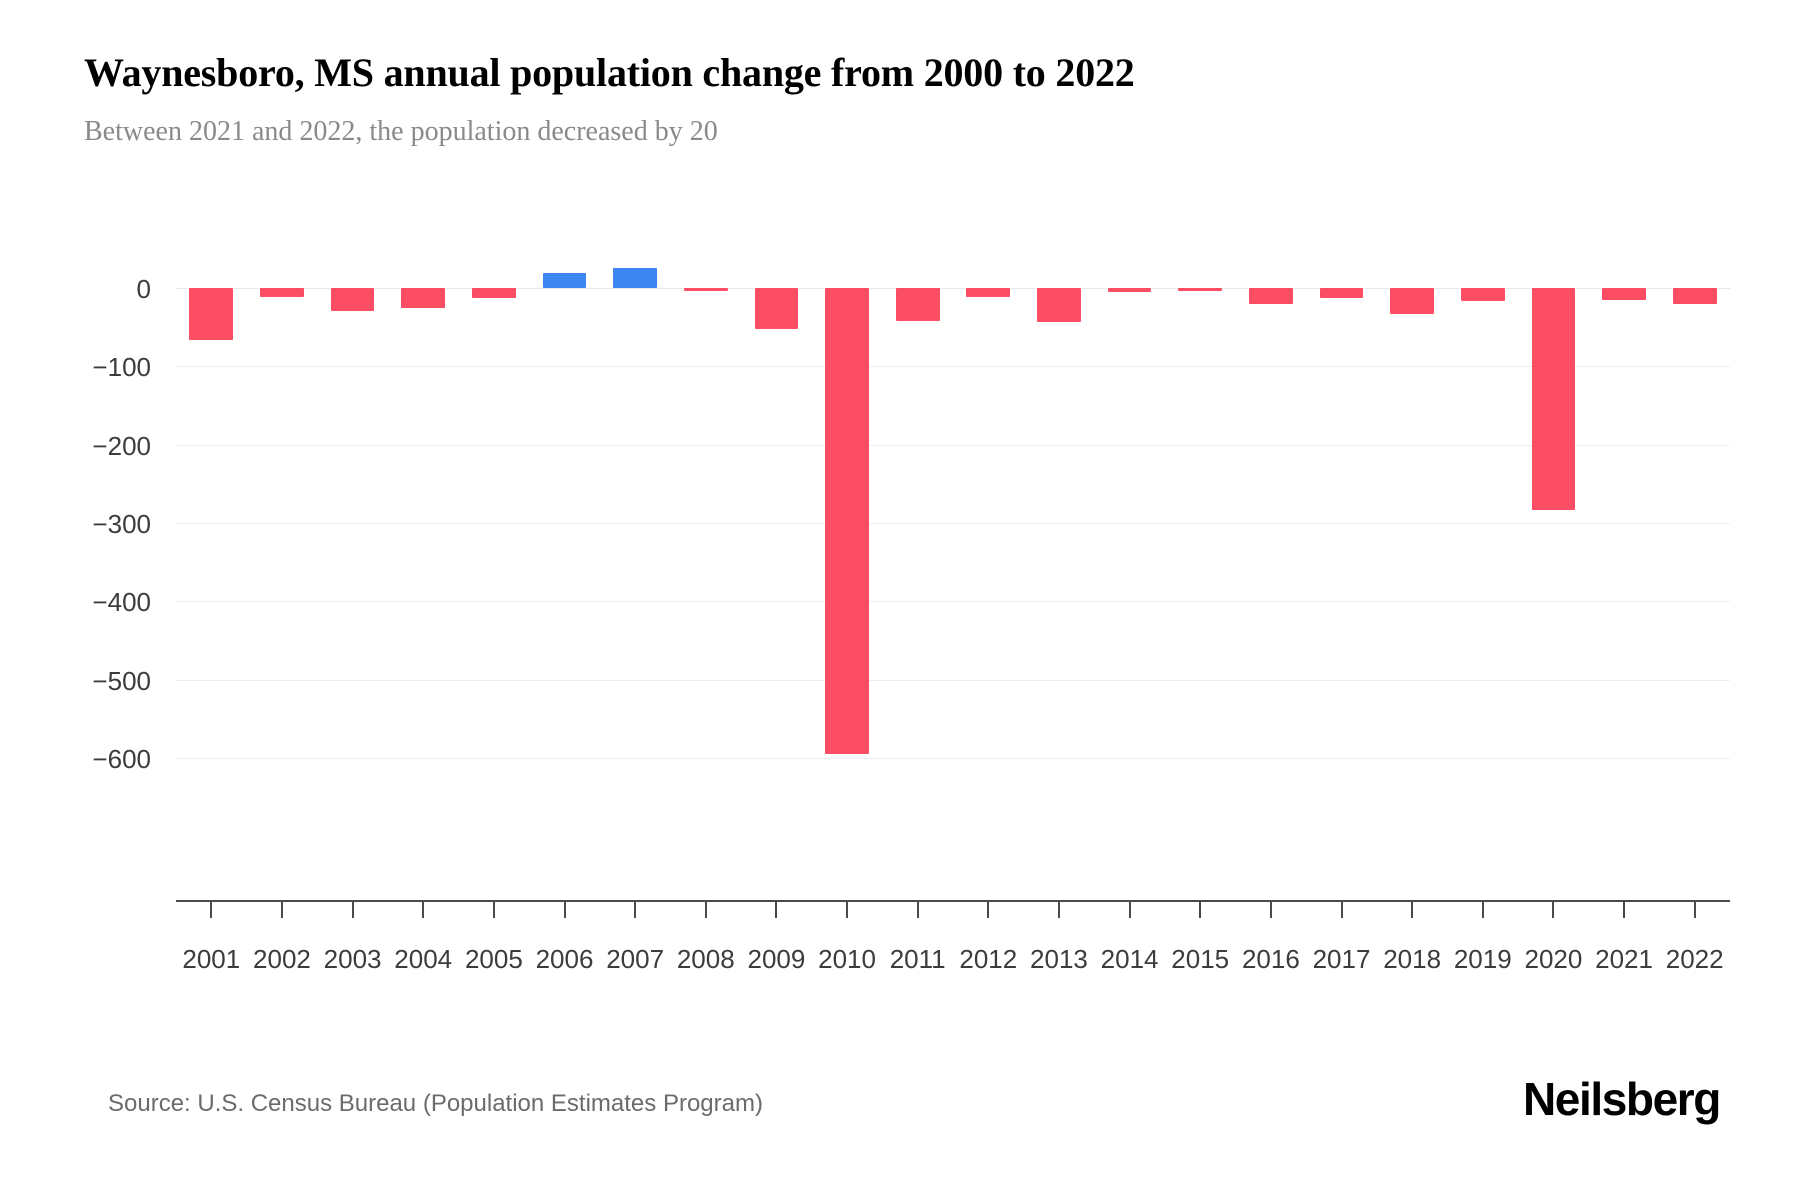 This screenshot has height=1200, width=1800. I want to click on bar-2004, so click(423, 298).